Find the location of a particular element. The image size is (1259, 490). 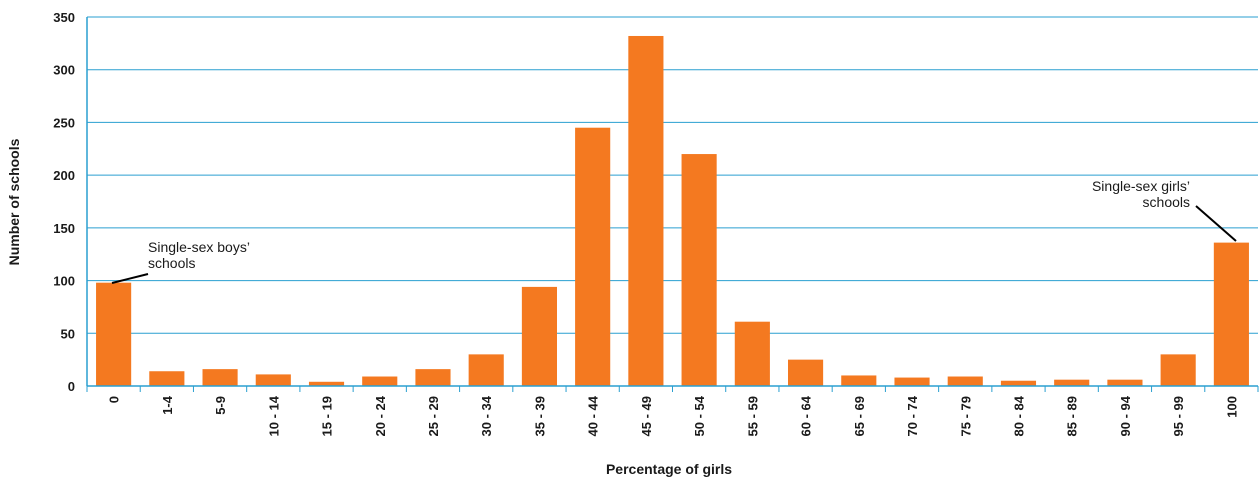

x-axis-title: Percentage of girls is located at coordinates (669, 469).